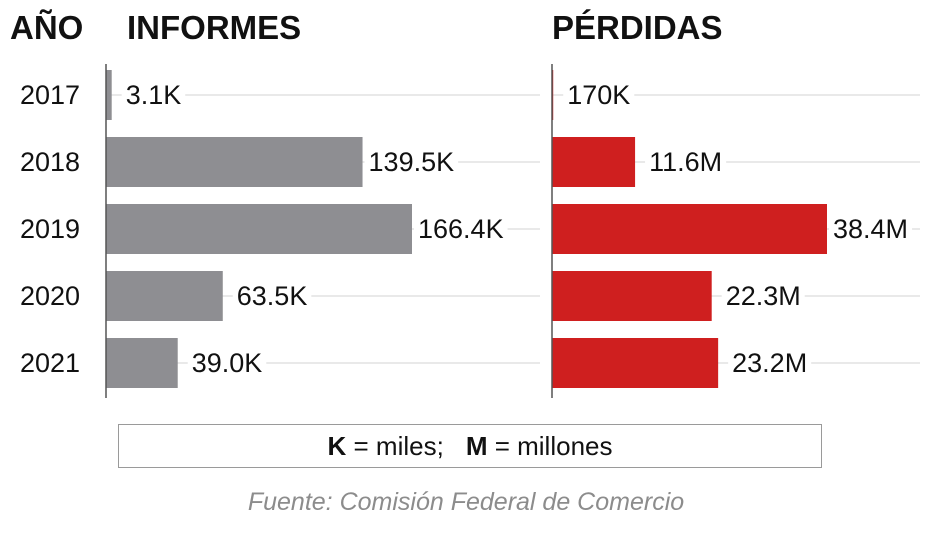 The height and width of the screenshot is (535, 932). Describe the element at coordinates (50, 95) in the screenshot. I see `year-tick-label: 2017` at that location.